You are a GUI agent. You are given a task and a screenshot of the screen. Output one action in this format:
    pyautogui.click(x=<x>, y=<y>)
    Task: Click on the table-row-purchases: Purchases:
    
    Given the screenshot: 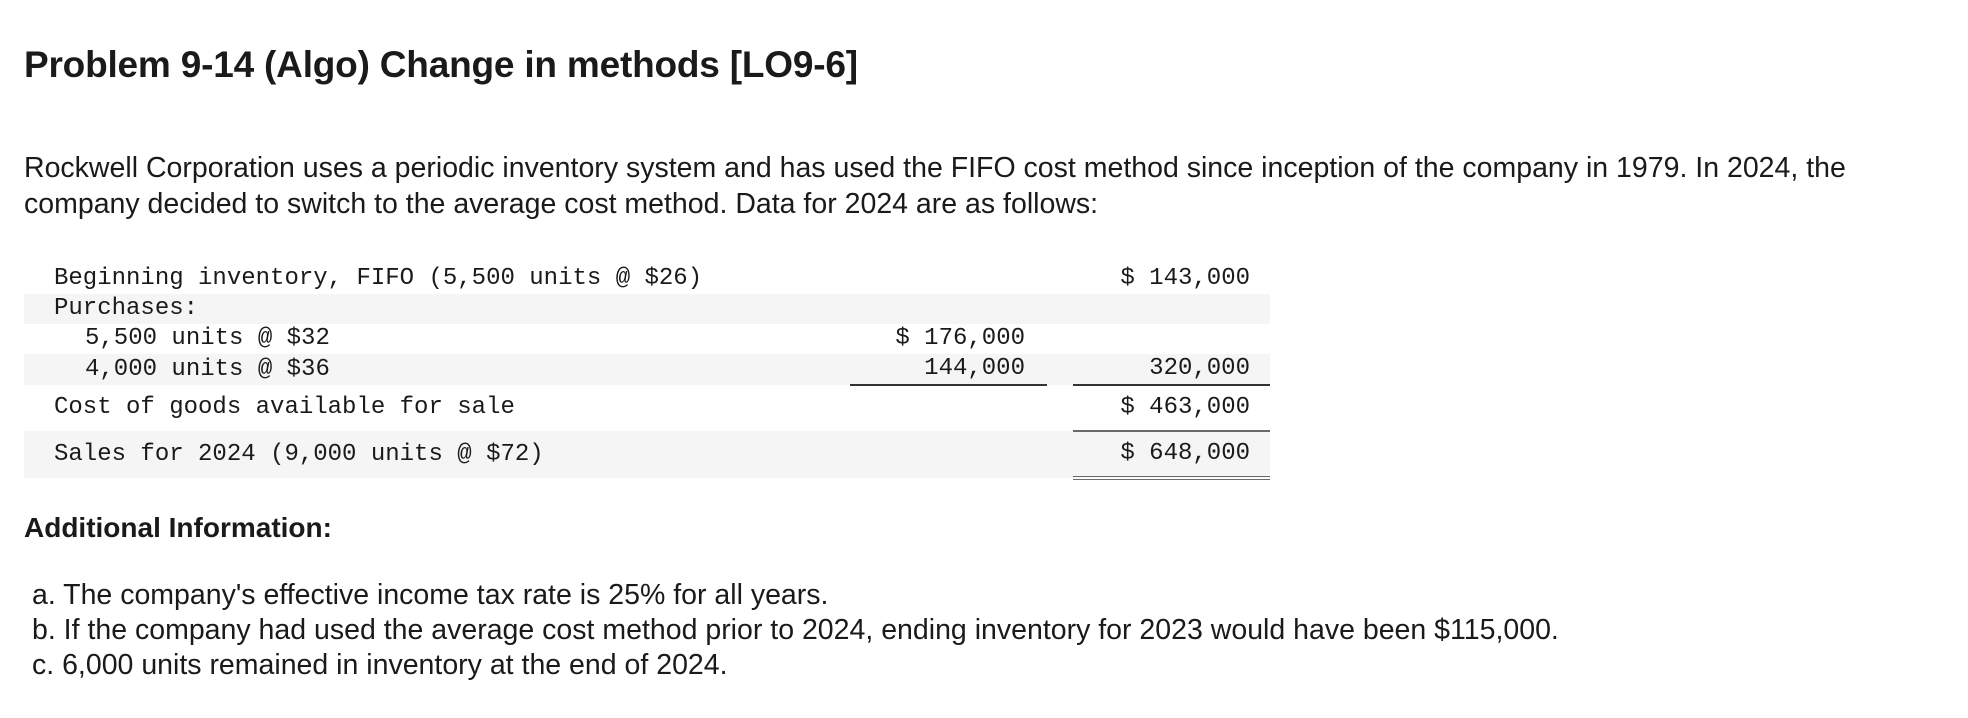 What is the action you would take?
    pyautogui.click(x=647, y=309)
    